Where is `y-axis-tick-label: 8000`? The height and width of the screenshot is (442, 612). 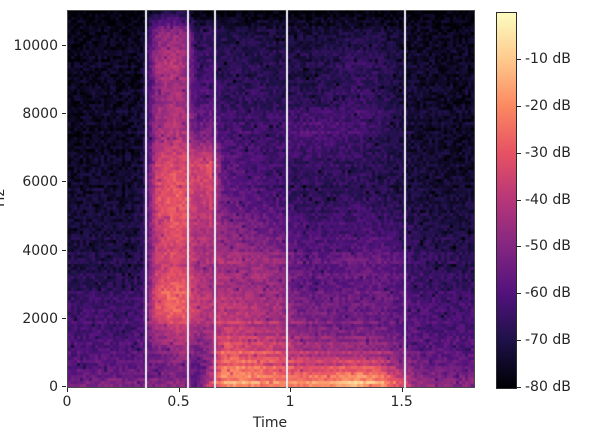 y-axis-tick-label: 8000 is located at coordinates (40, 114).